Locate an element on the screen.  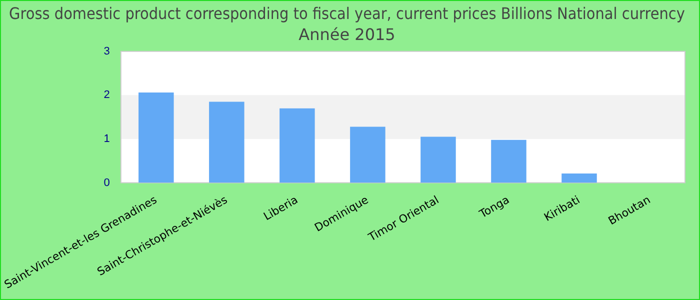
chart-subtitle: Année 2015 is located at coordinates (347, 34).